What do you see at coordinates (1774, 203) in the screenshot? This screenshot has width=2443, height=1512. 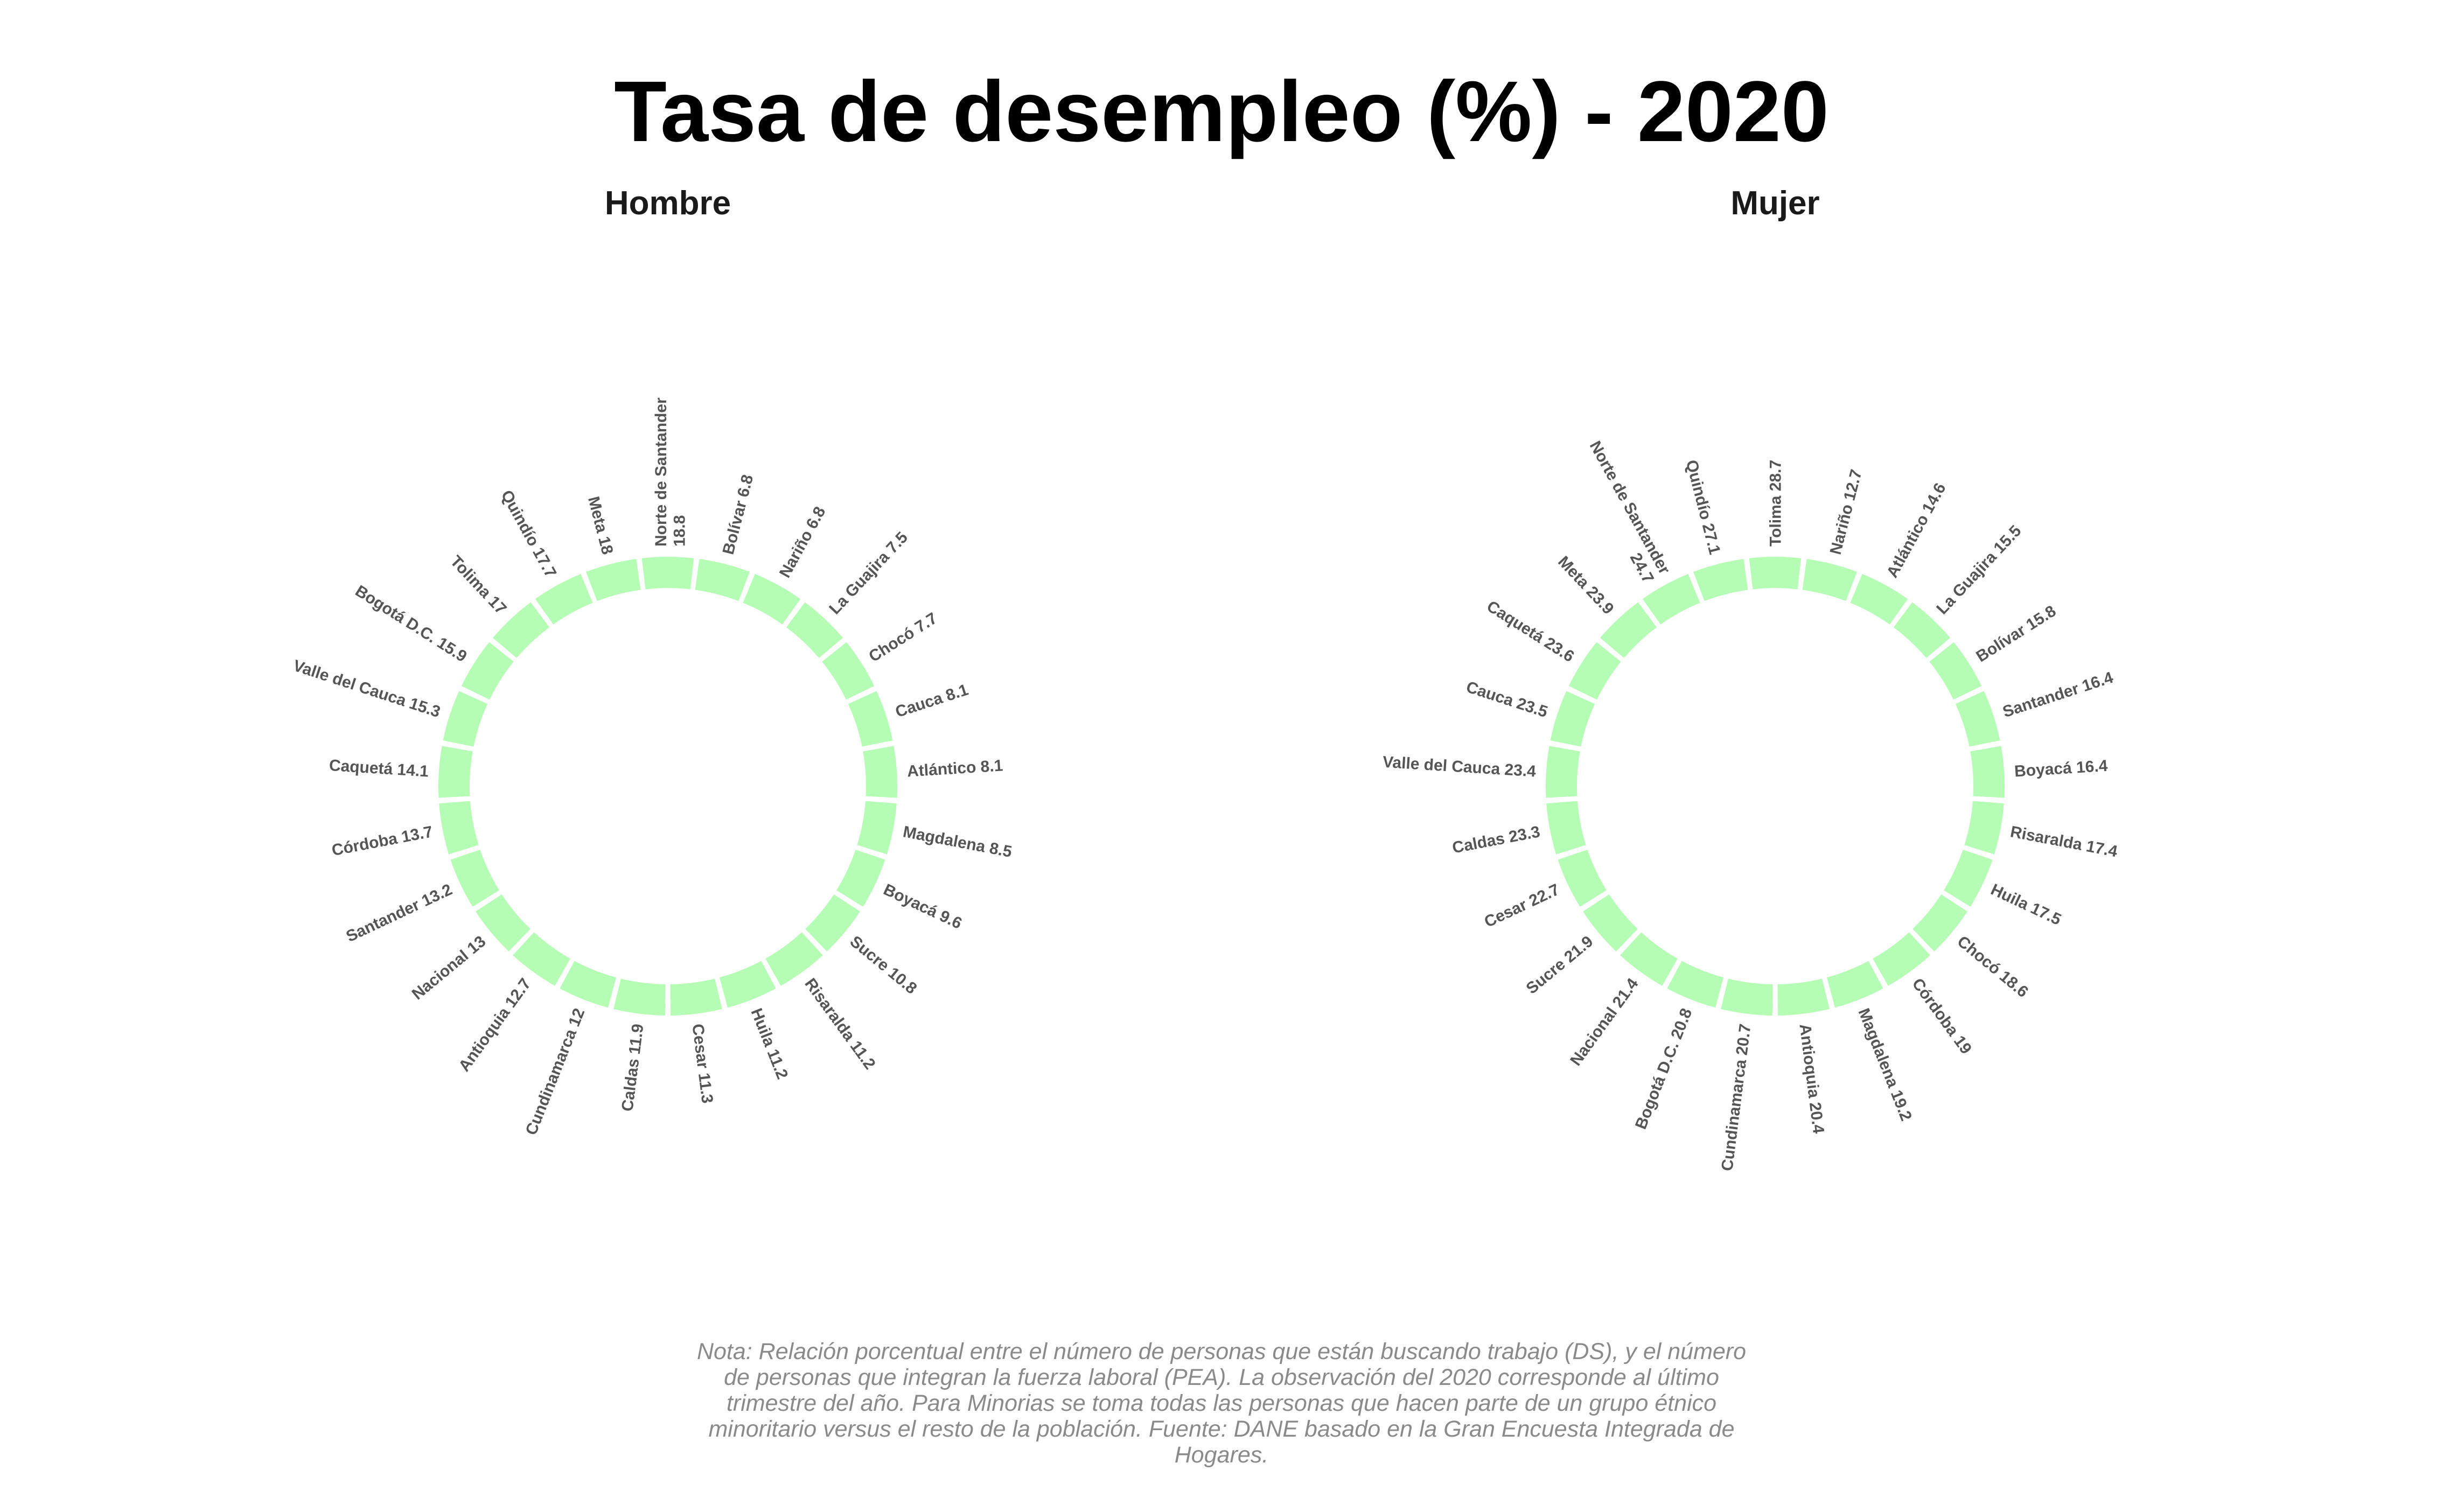 I see `panel-title-mujer: Mujer` at bounding box center [1774, 203].